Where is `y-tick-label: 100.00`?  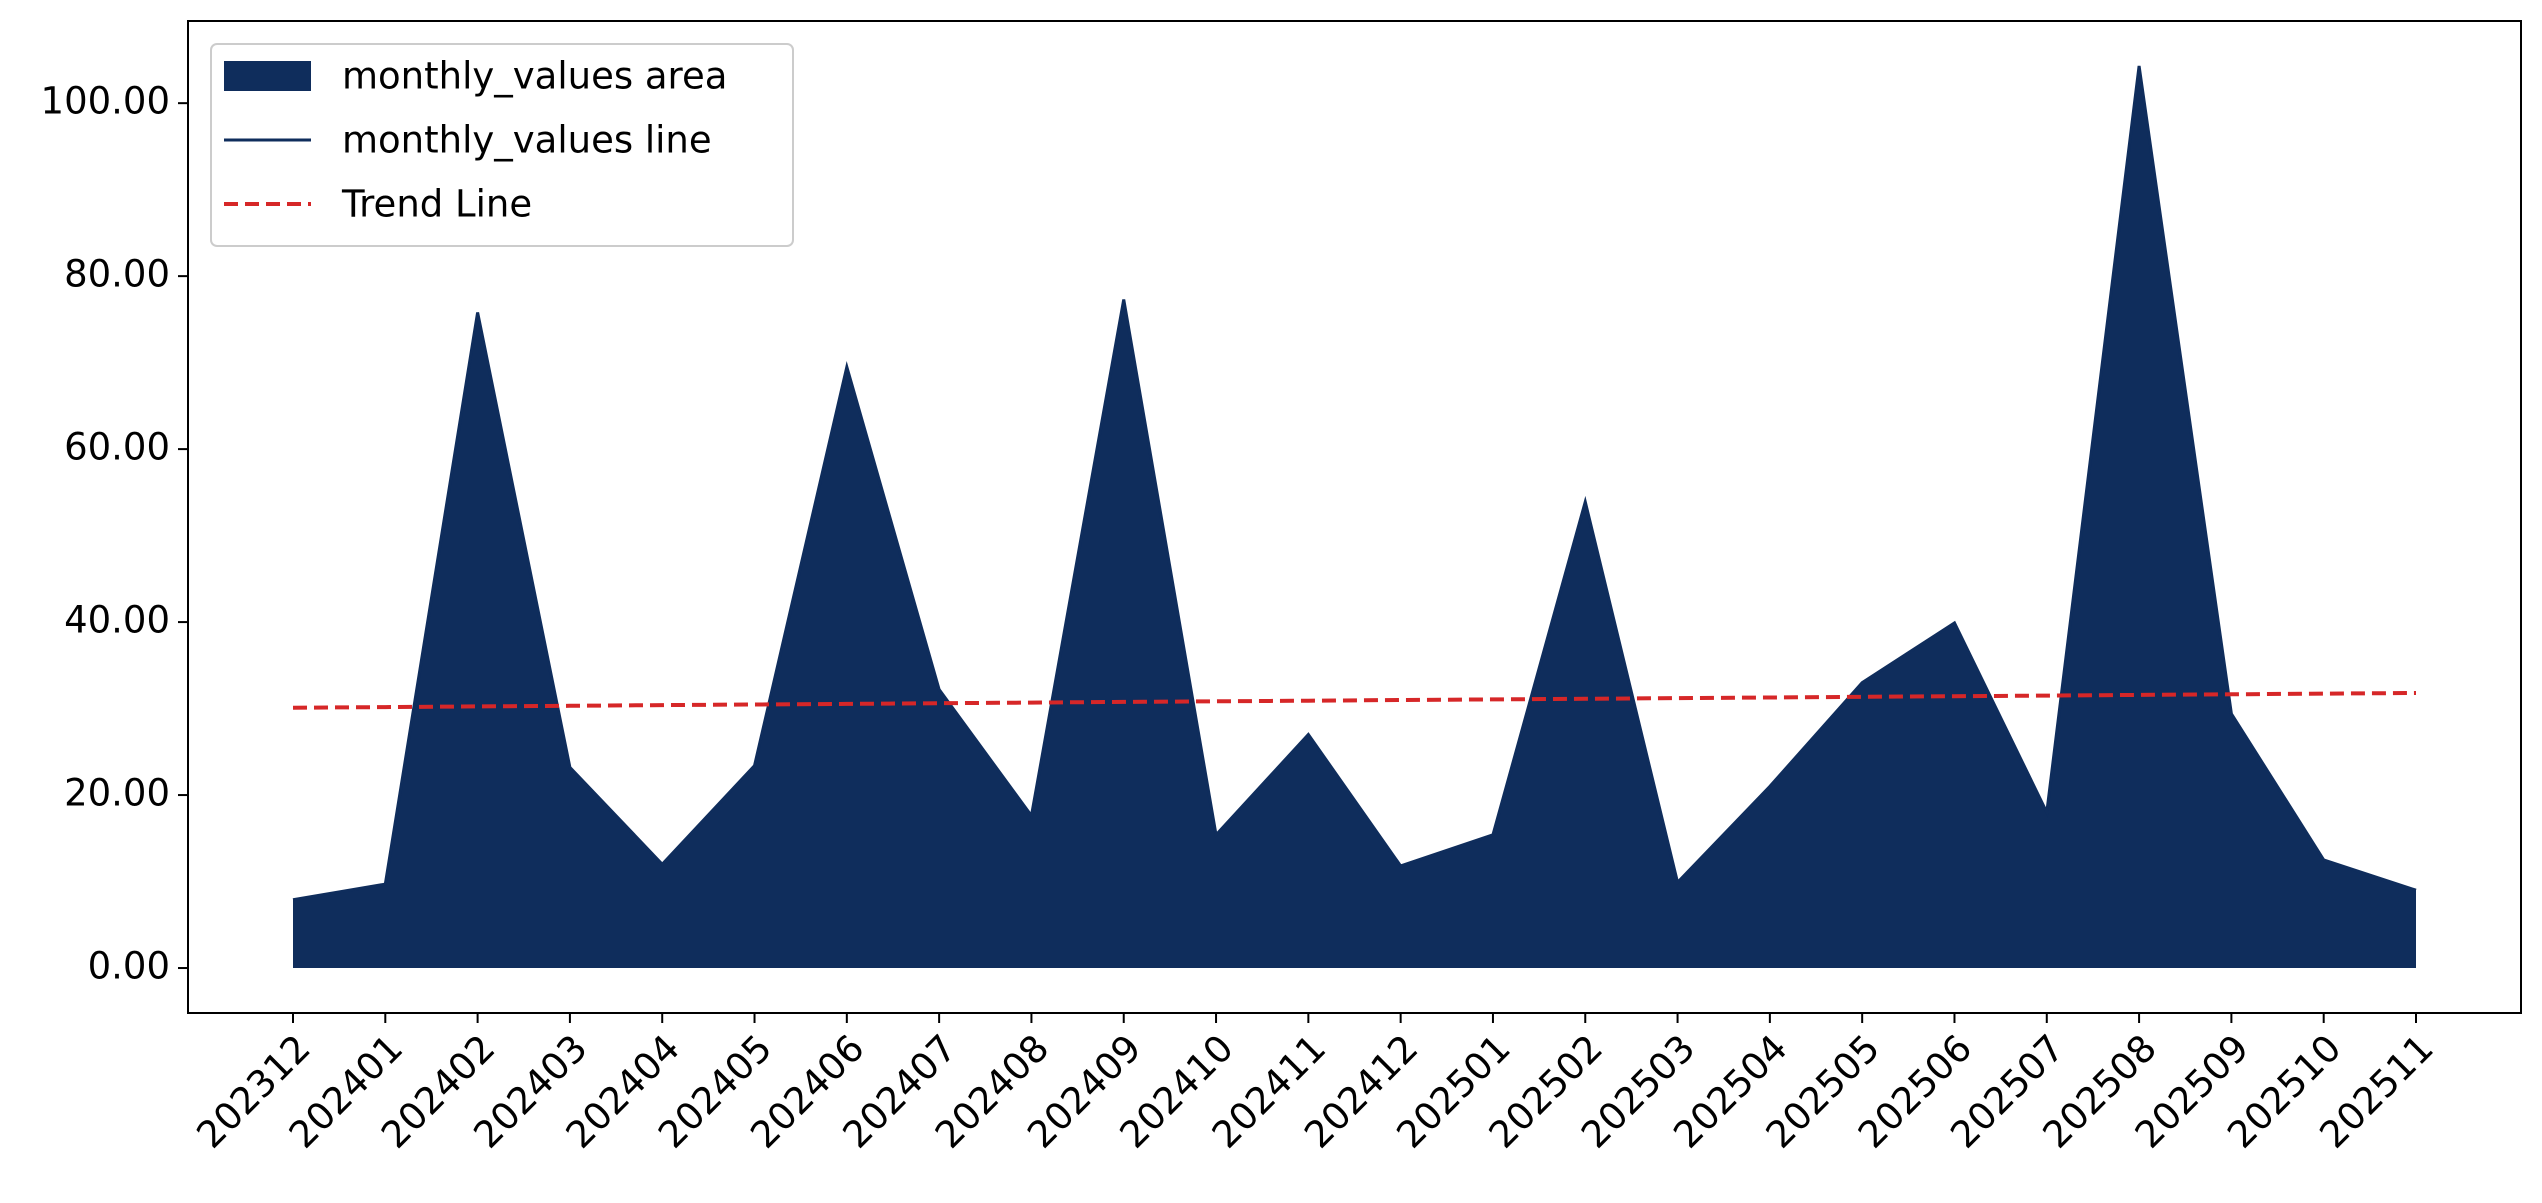
y-tick-label: 100.00 is located at coordinates (105, 101).